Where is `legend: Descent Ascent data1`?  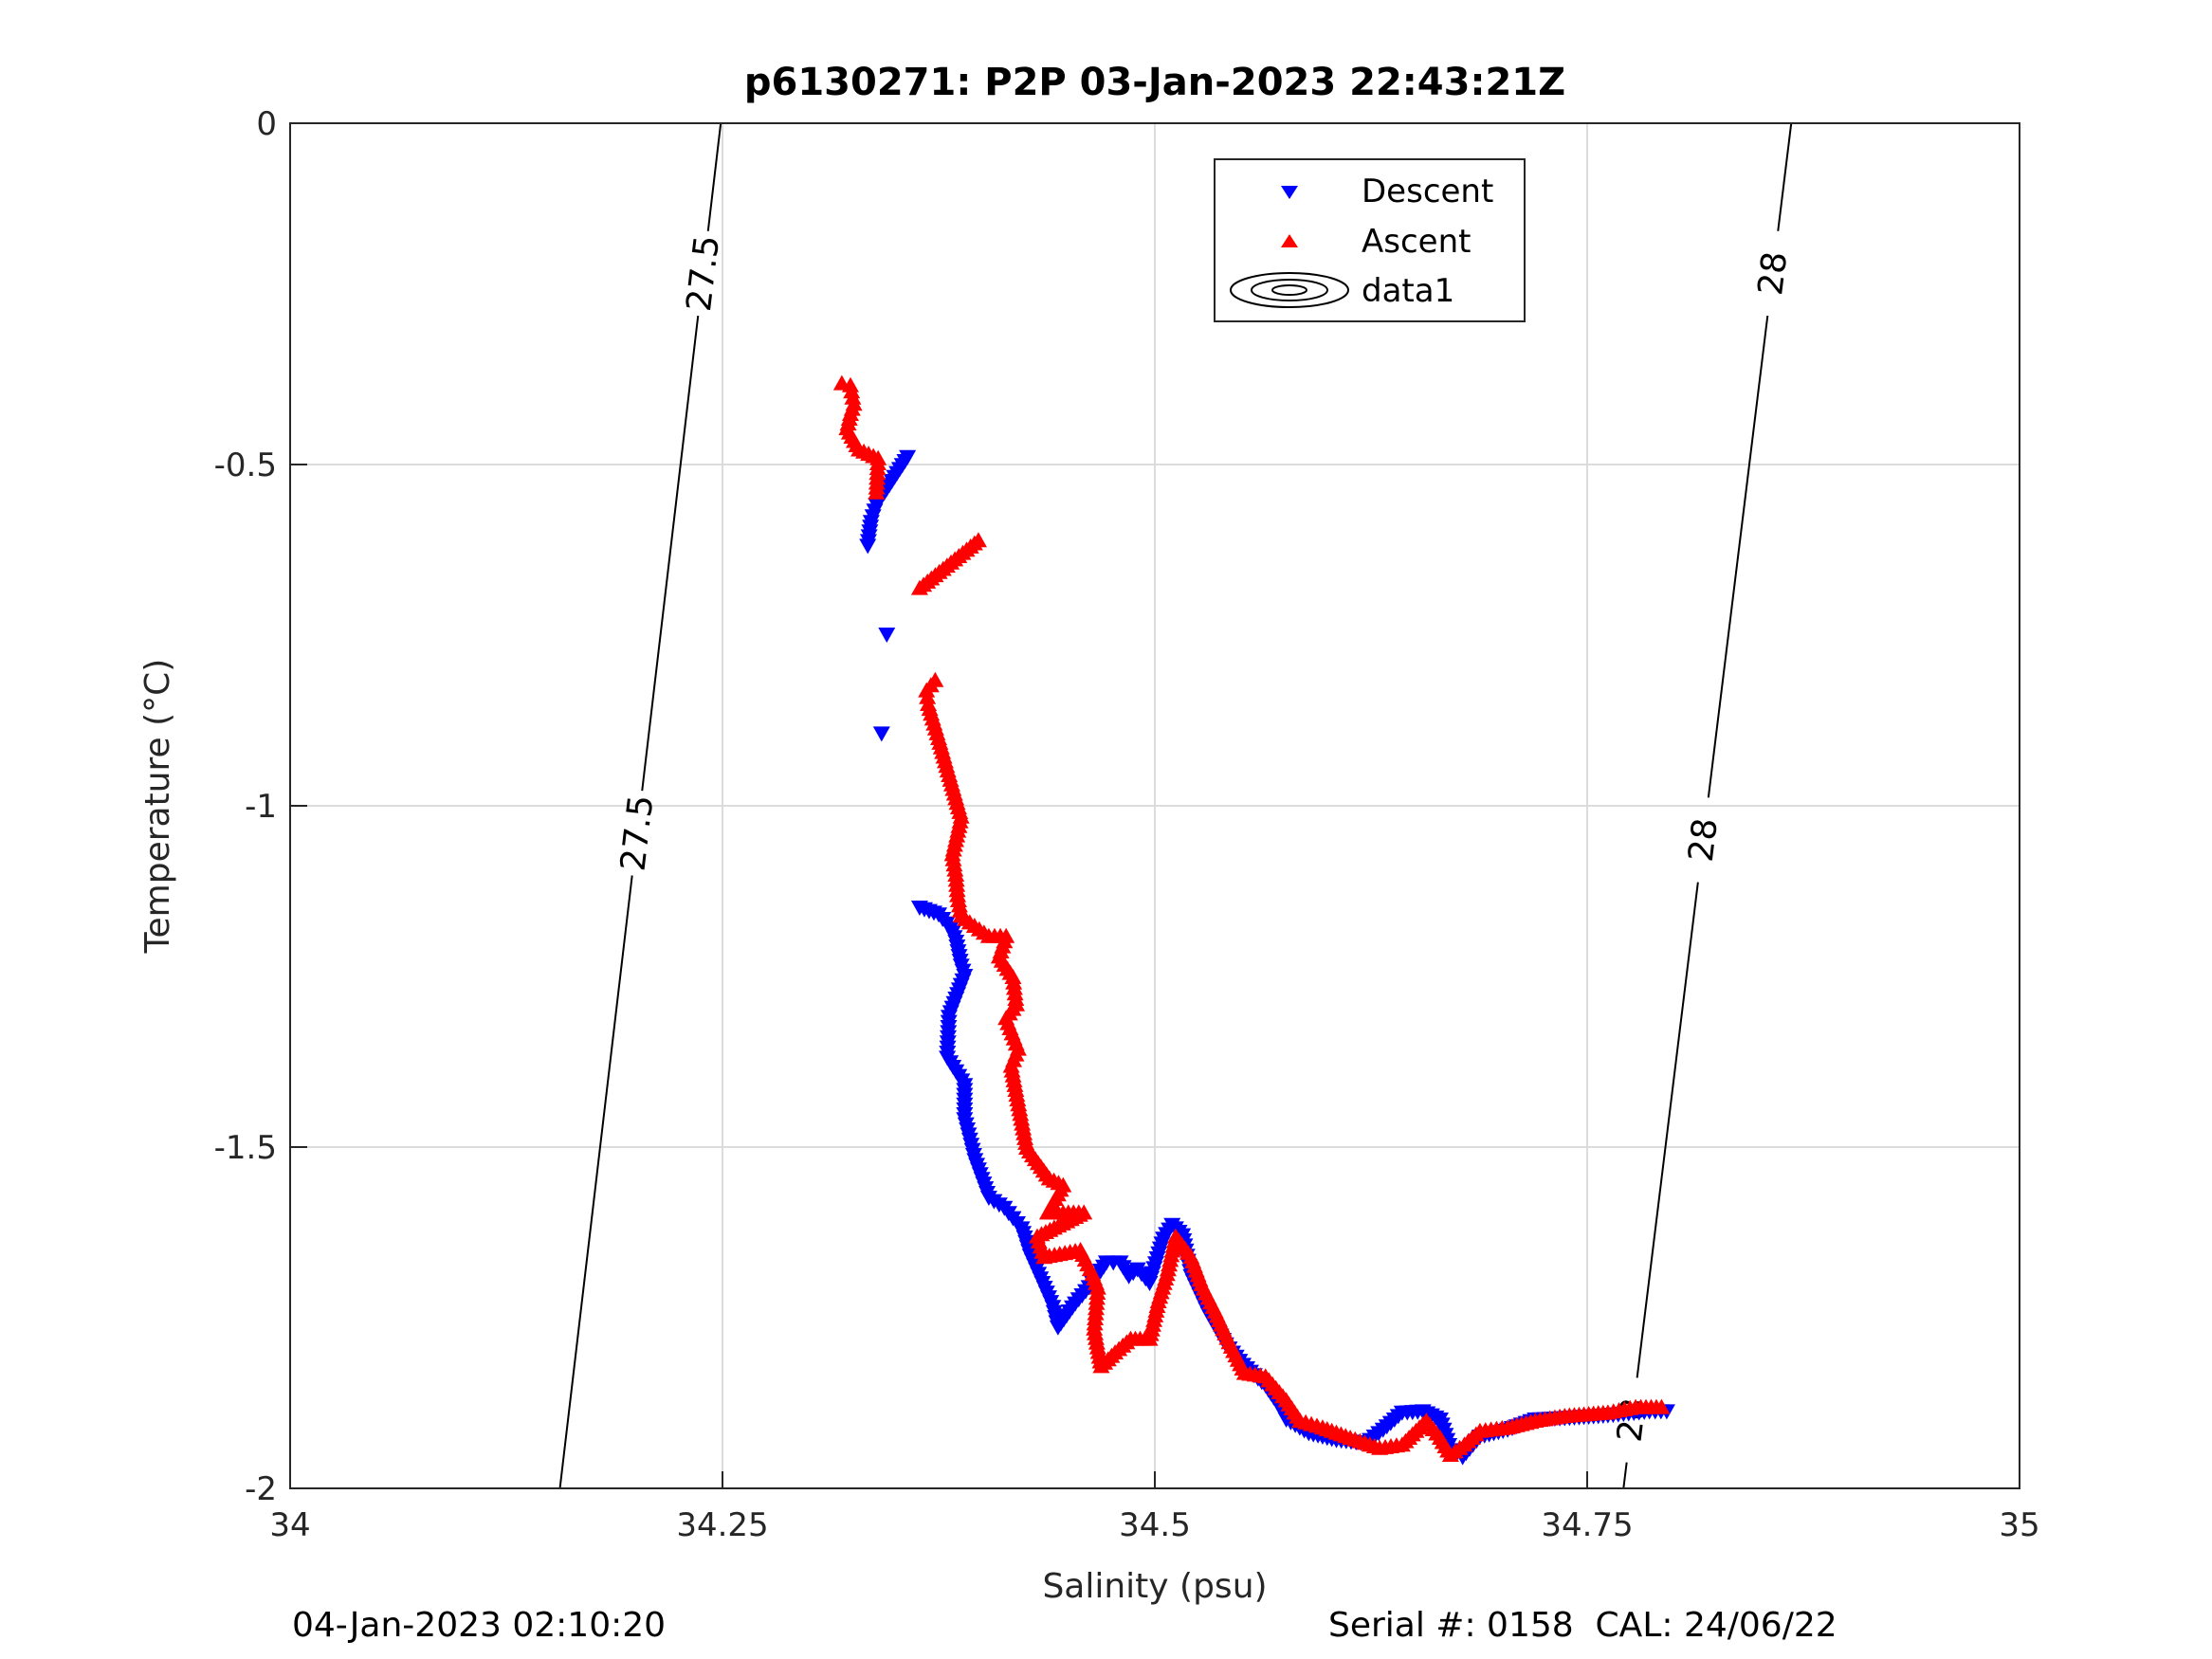 legend: Descent Ascent data1 is located at coordinates (1370, 240).